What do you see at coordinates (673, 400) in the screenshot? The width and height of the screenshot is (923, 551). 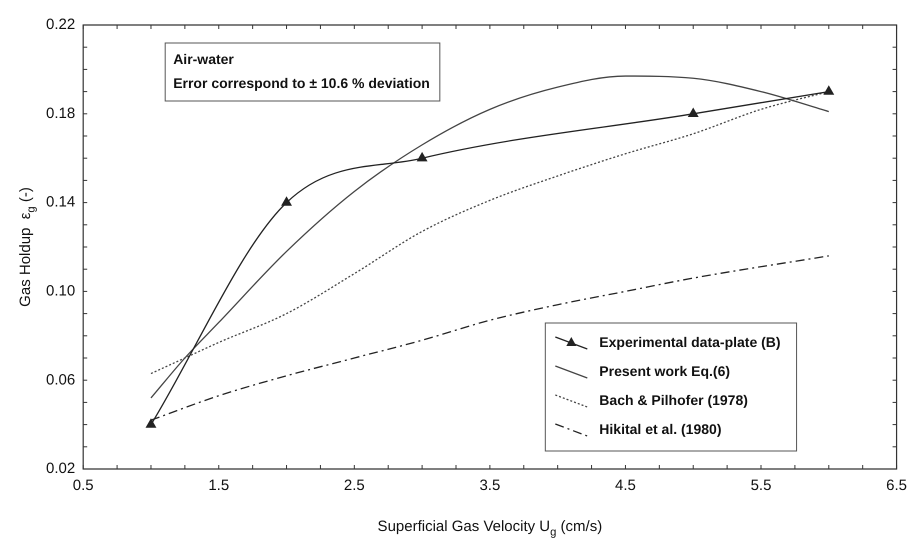 I see `legend-label: Bach & Pilhofer (1978)` at bounding box center [673, 400].